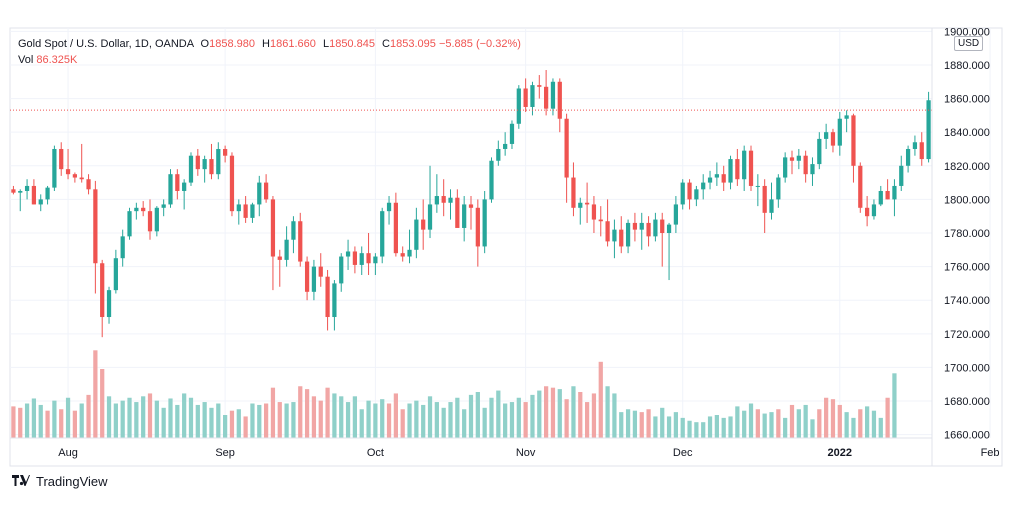 This screenshot has height=506, width=1012. What do you see at coordinates (683, 453) in the screenshot?
I see `time-tick-label: Dec` at bounding box center [683, 453].